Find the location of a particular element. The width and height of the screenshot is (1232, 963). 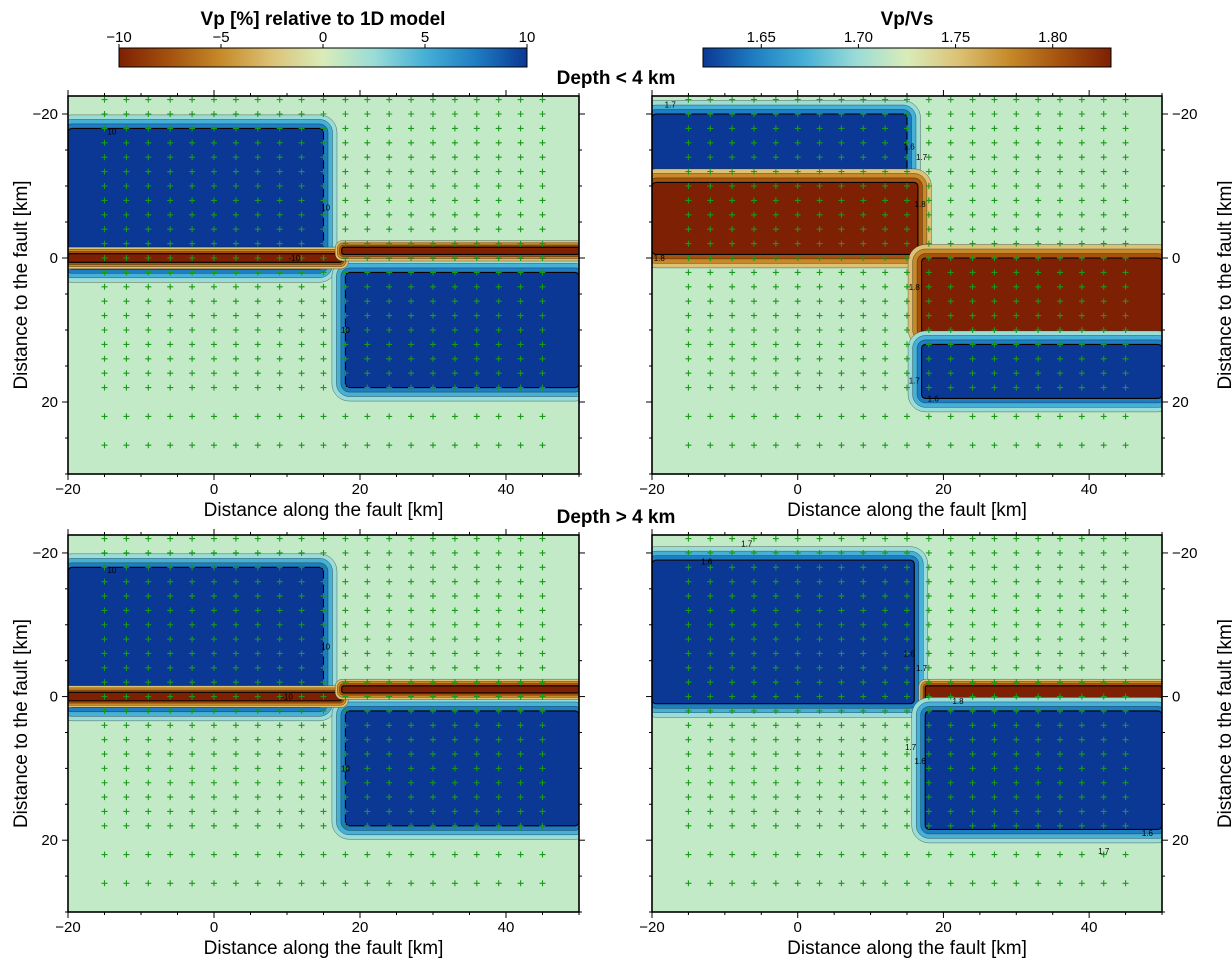

y-tick-label: 0 is located at coordinates (54, 697).